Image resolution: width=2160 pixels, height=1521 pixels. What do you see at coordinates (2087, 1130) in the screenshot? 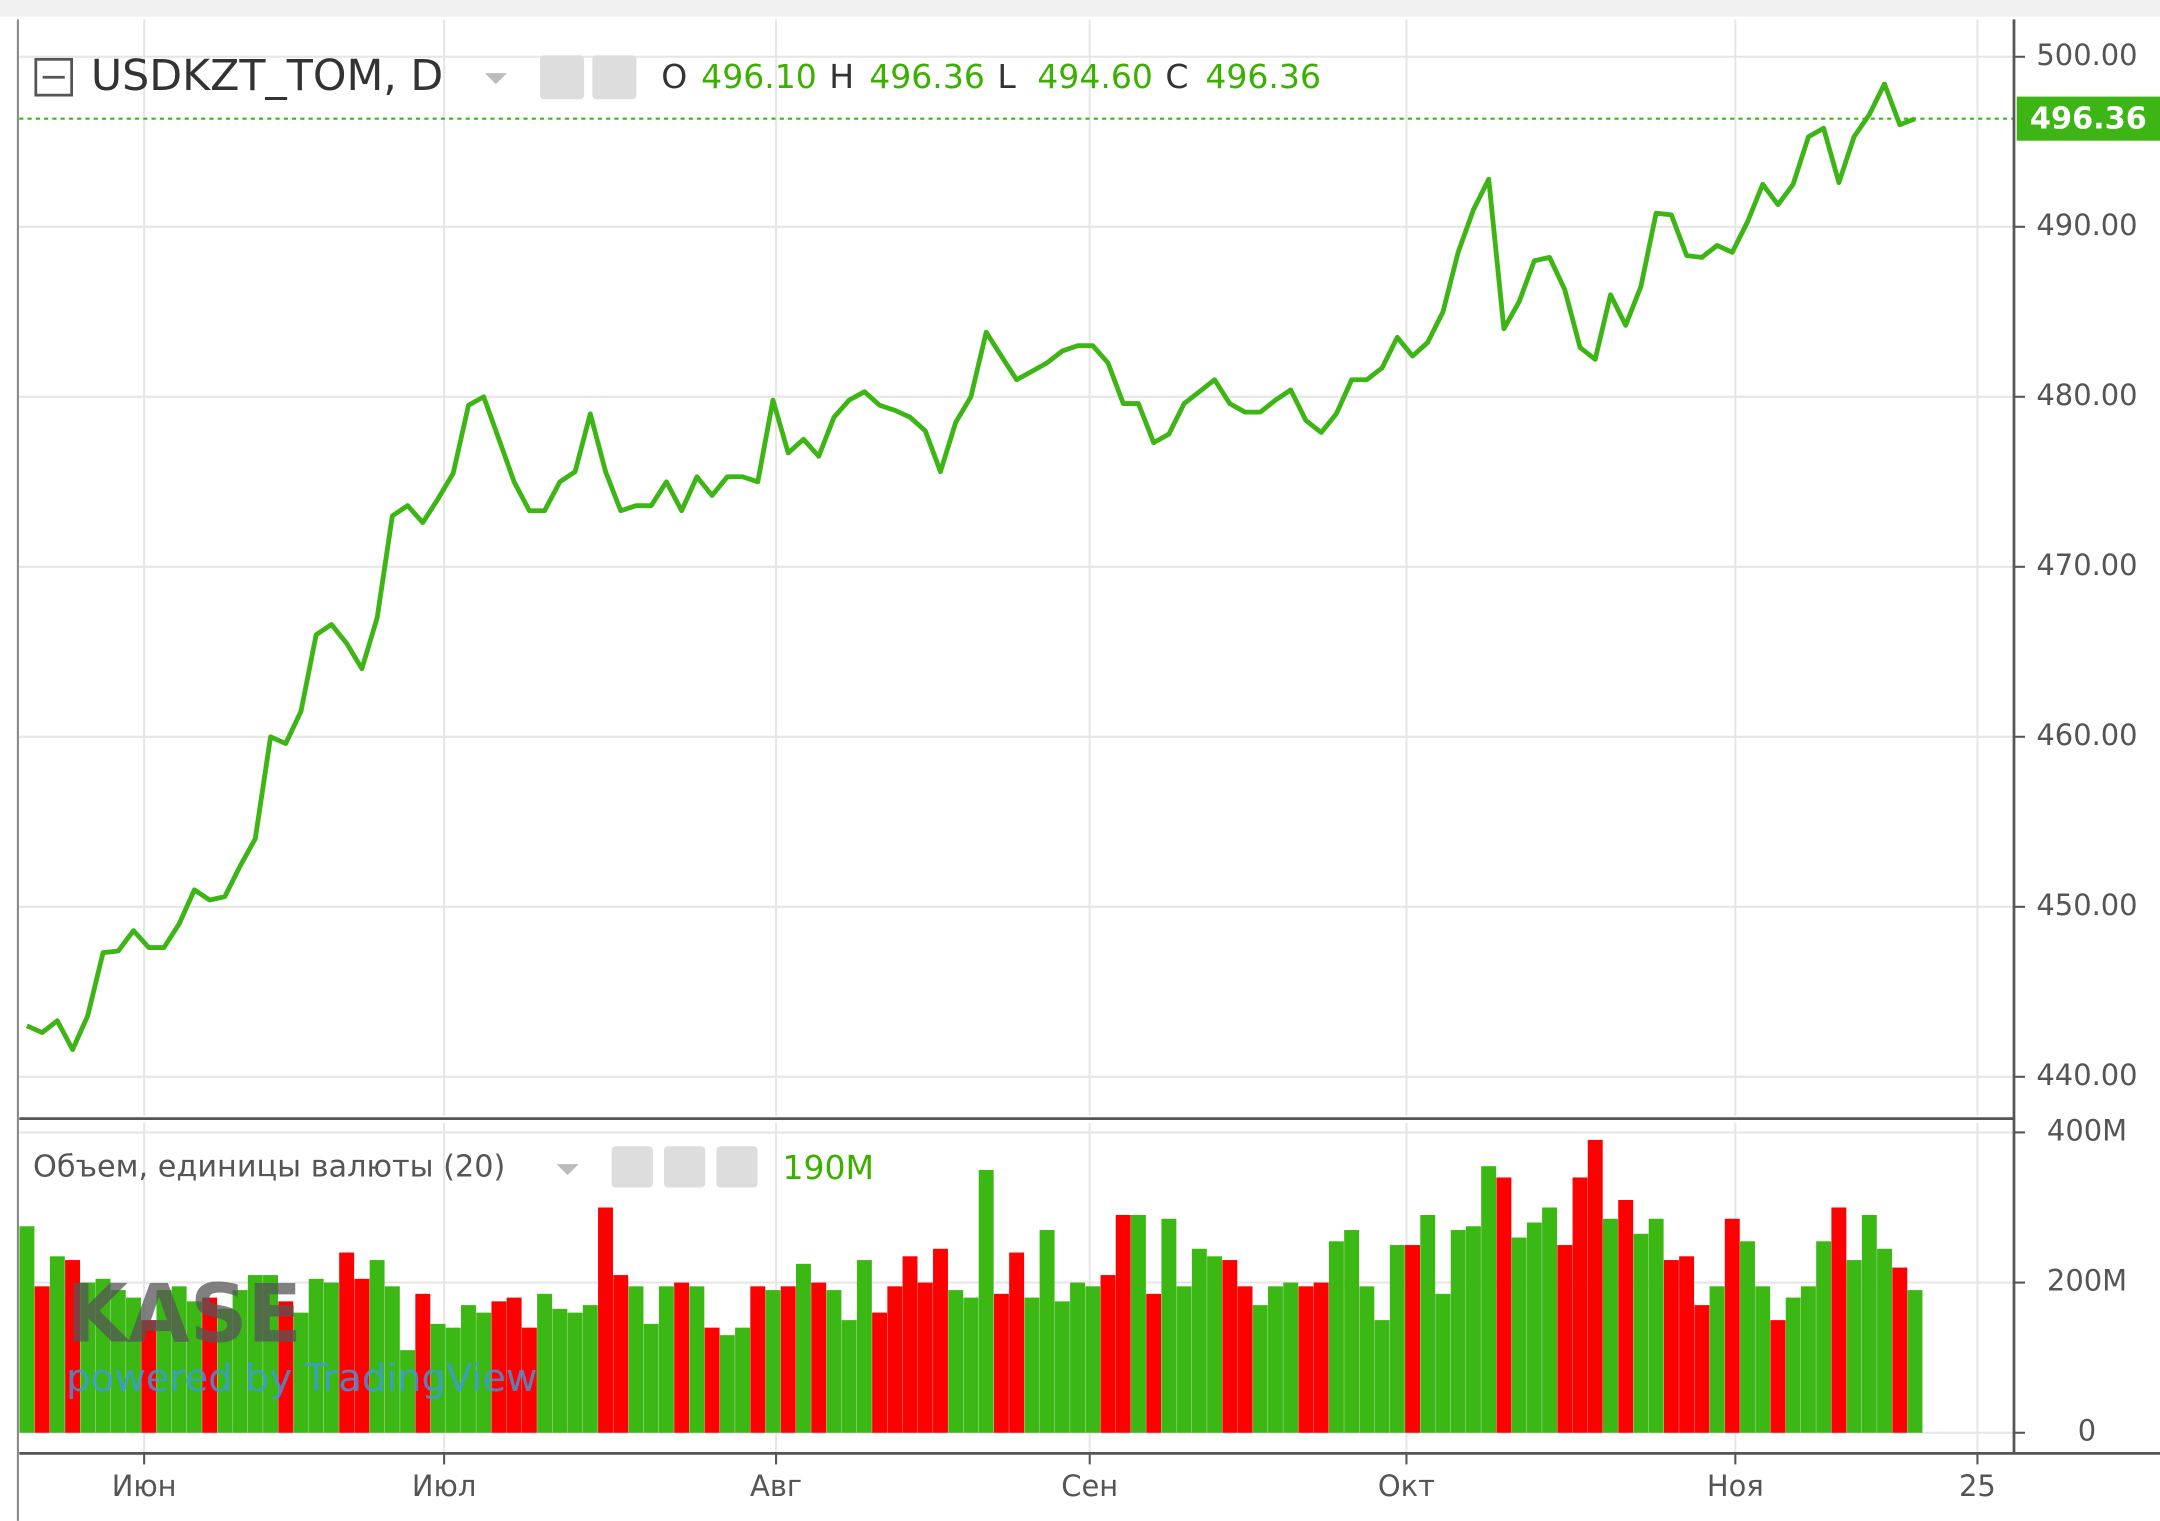
I see `y-tick-label: 400M` at bounding box center [2087, 1130].